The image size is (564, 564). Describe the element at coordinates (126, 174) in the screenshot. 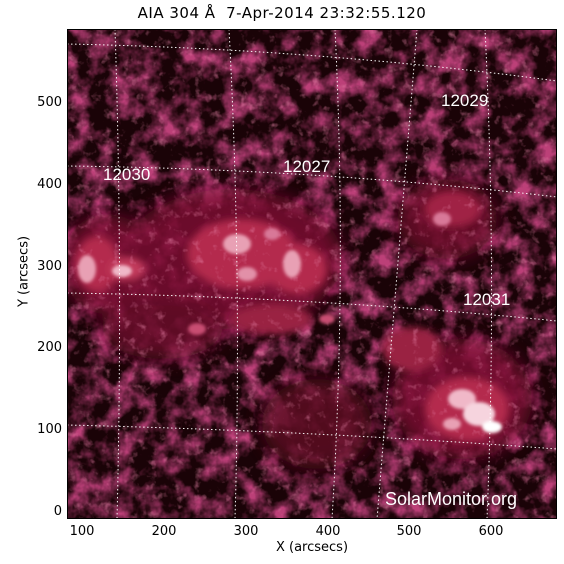

I see `region-label: 12030` at that location.